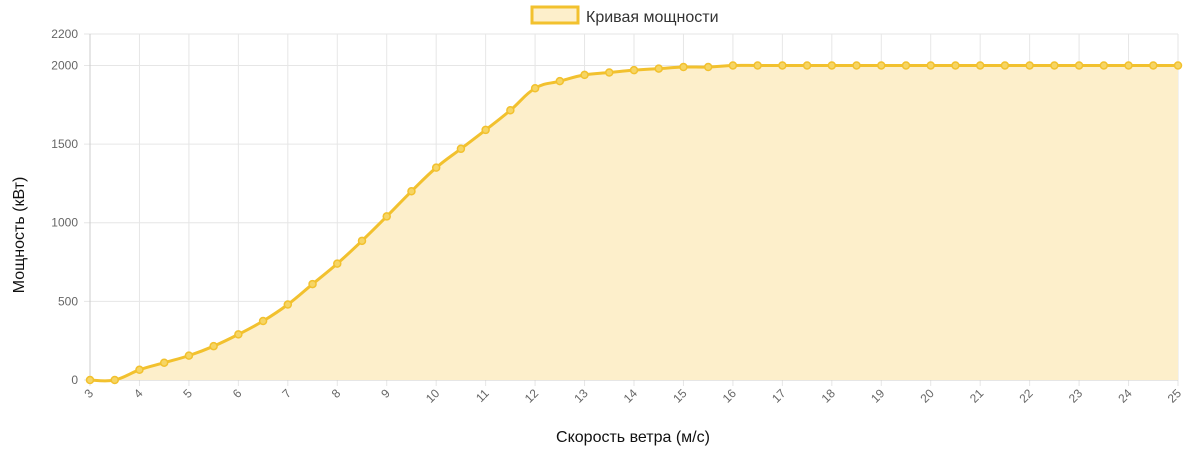 The width and height of the screenshot is (1200, 464). Describe the element at coordinates (88, 393) in the screenshot. I see `x-tick-label: 3` at that location.